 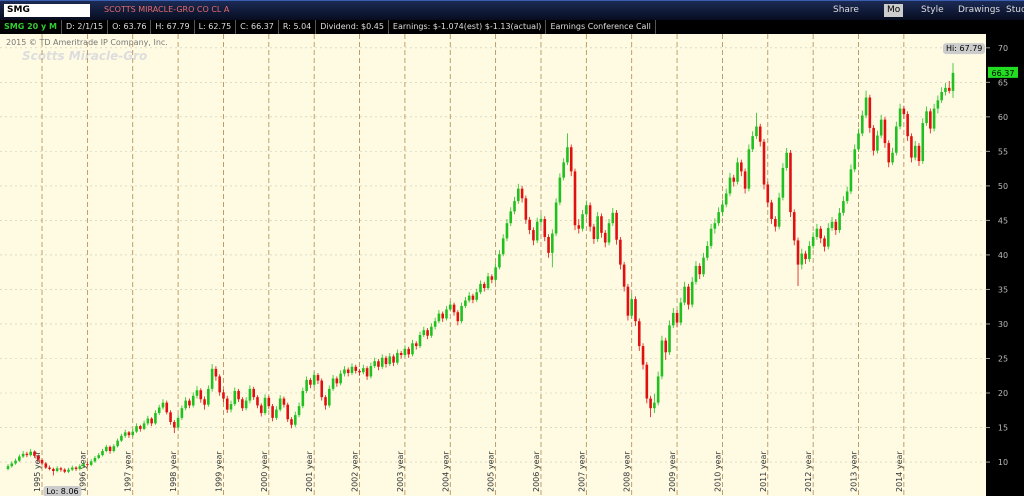 What do you see at coordinates (932, 10) in the screenshot?
I see `style-button: Style` at bounding box center [932, 10].